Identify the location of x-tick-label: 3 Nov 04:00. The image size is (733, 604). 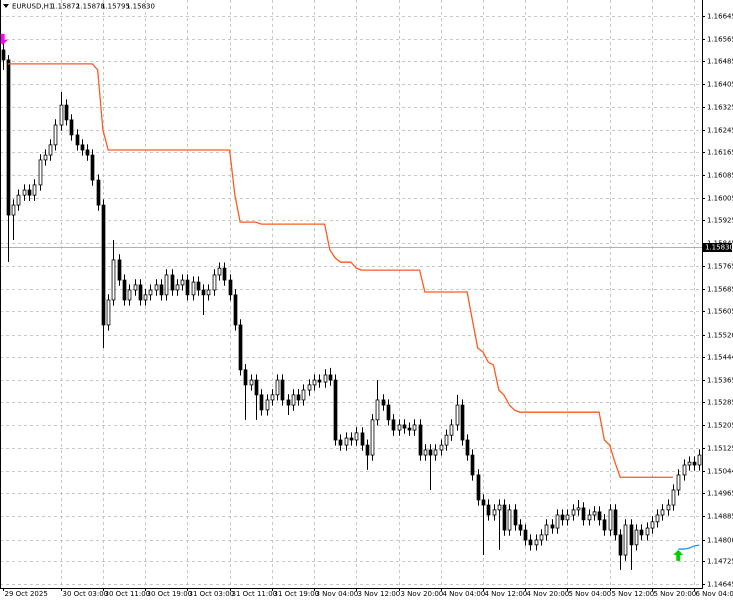
(337, 594).